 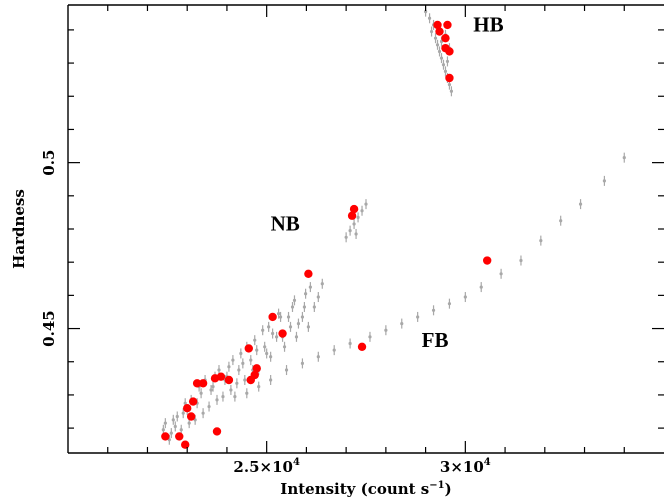 I want to click on branch-label-hb: HB, so click(x=488, y=25).